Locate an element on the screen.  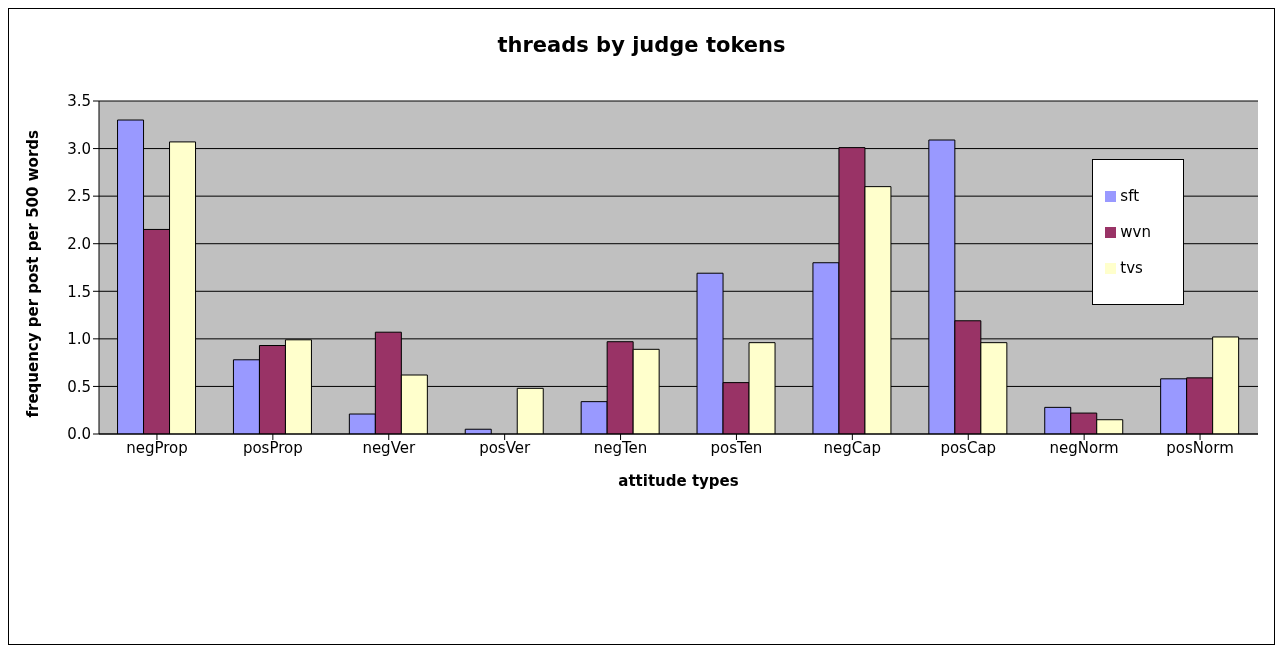
y-tick-label: 0.5 is located at coordinates (79, 386).